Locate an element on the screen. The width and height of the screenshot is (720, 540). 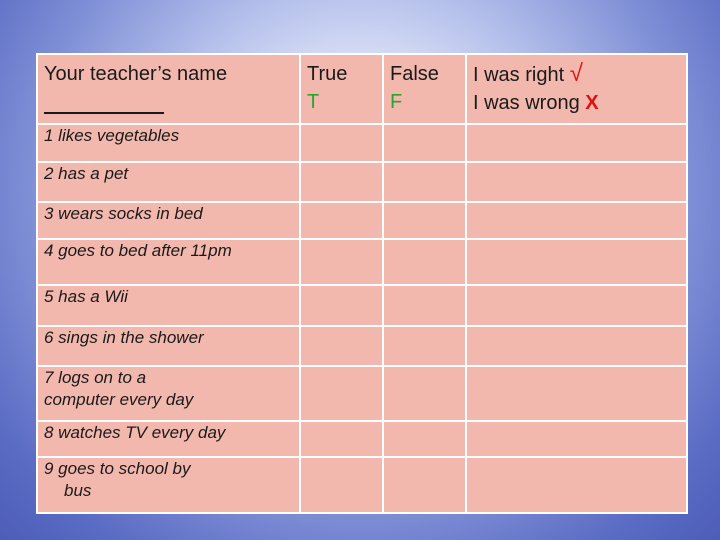
wrong-label: I was wrong is located at coordinates (526, 103).